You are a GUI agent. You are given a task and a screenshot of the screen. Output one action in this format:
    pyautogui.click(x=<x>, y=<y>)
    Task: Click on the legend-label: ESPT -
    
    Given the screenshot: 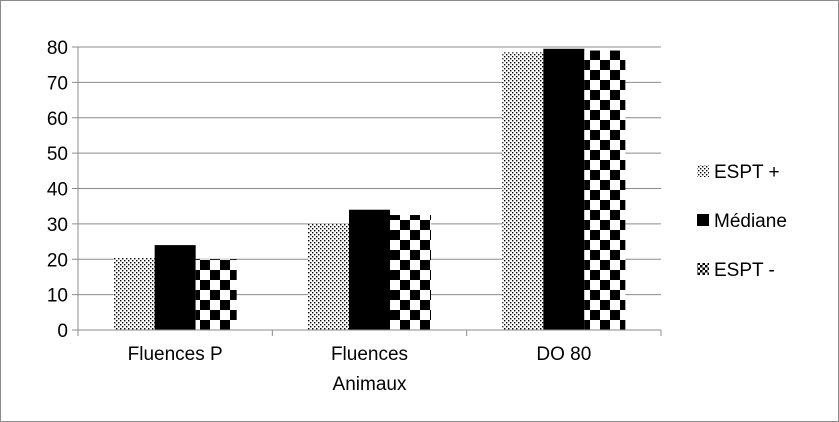 What is the action you would take?
    pyautogui.click(x=744, y=270)
    